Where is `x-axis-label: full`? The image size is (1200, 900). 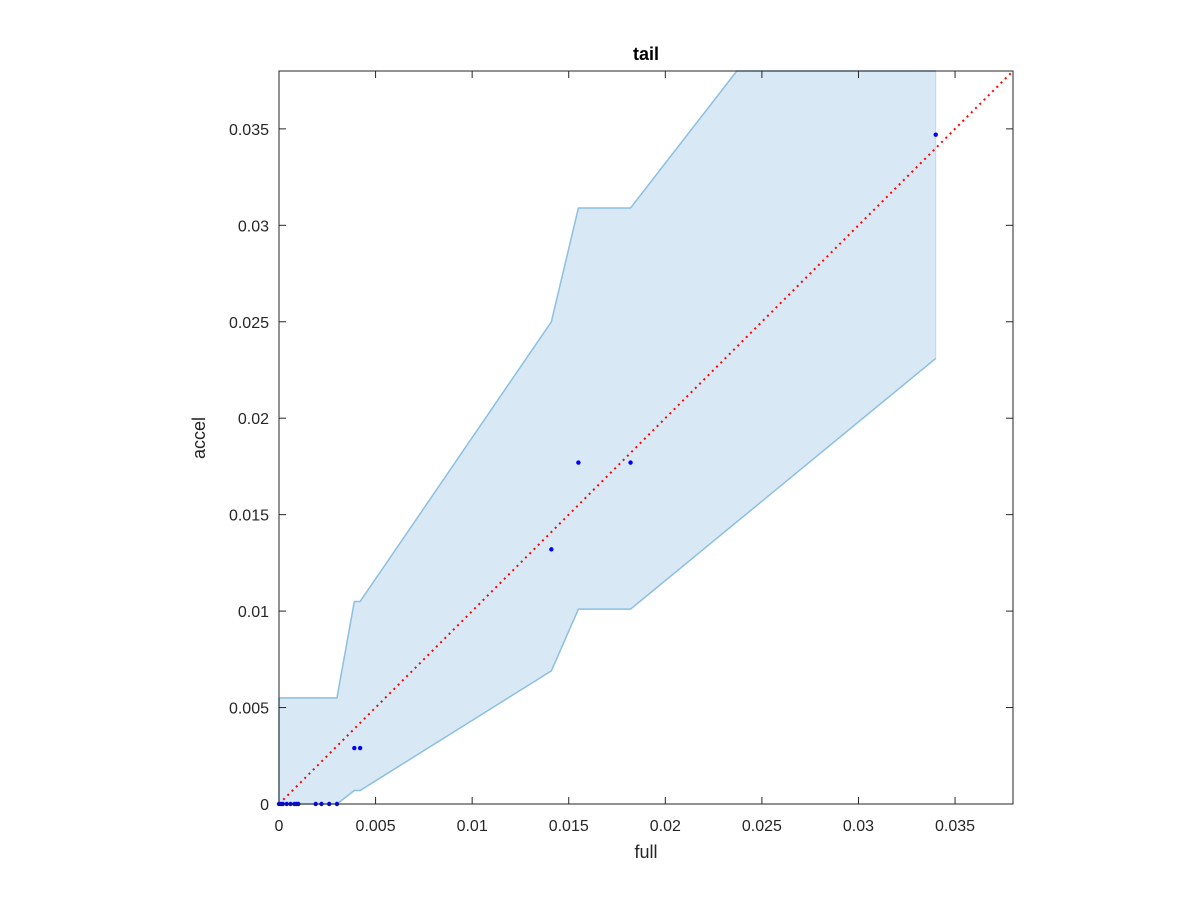 x-axis-label: full is located at coordinates (645, 852).